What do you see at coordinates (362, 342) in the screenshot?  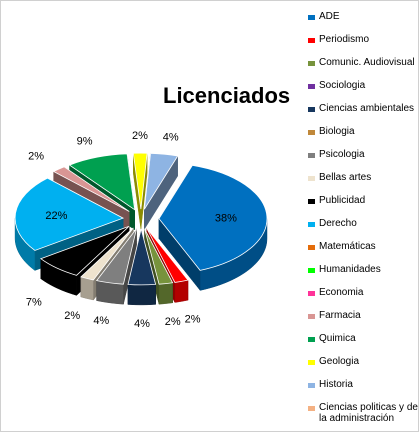 I see `legend-item: Quimica` at bounding box center [362, 342].